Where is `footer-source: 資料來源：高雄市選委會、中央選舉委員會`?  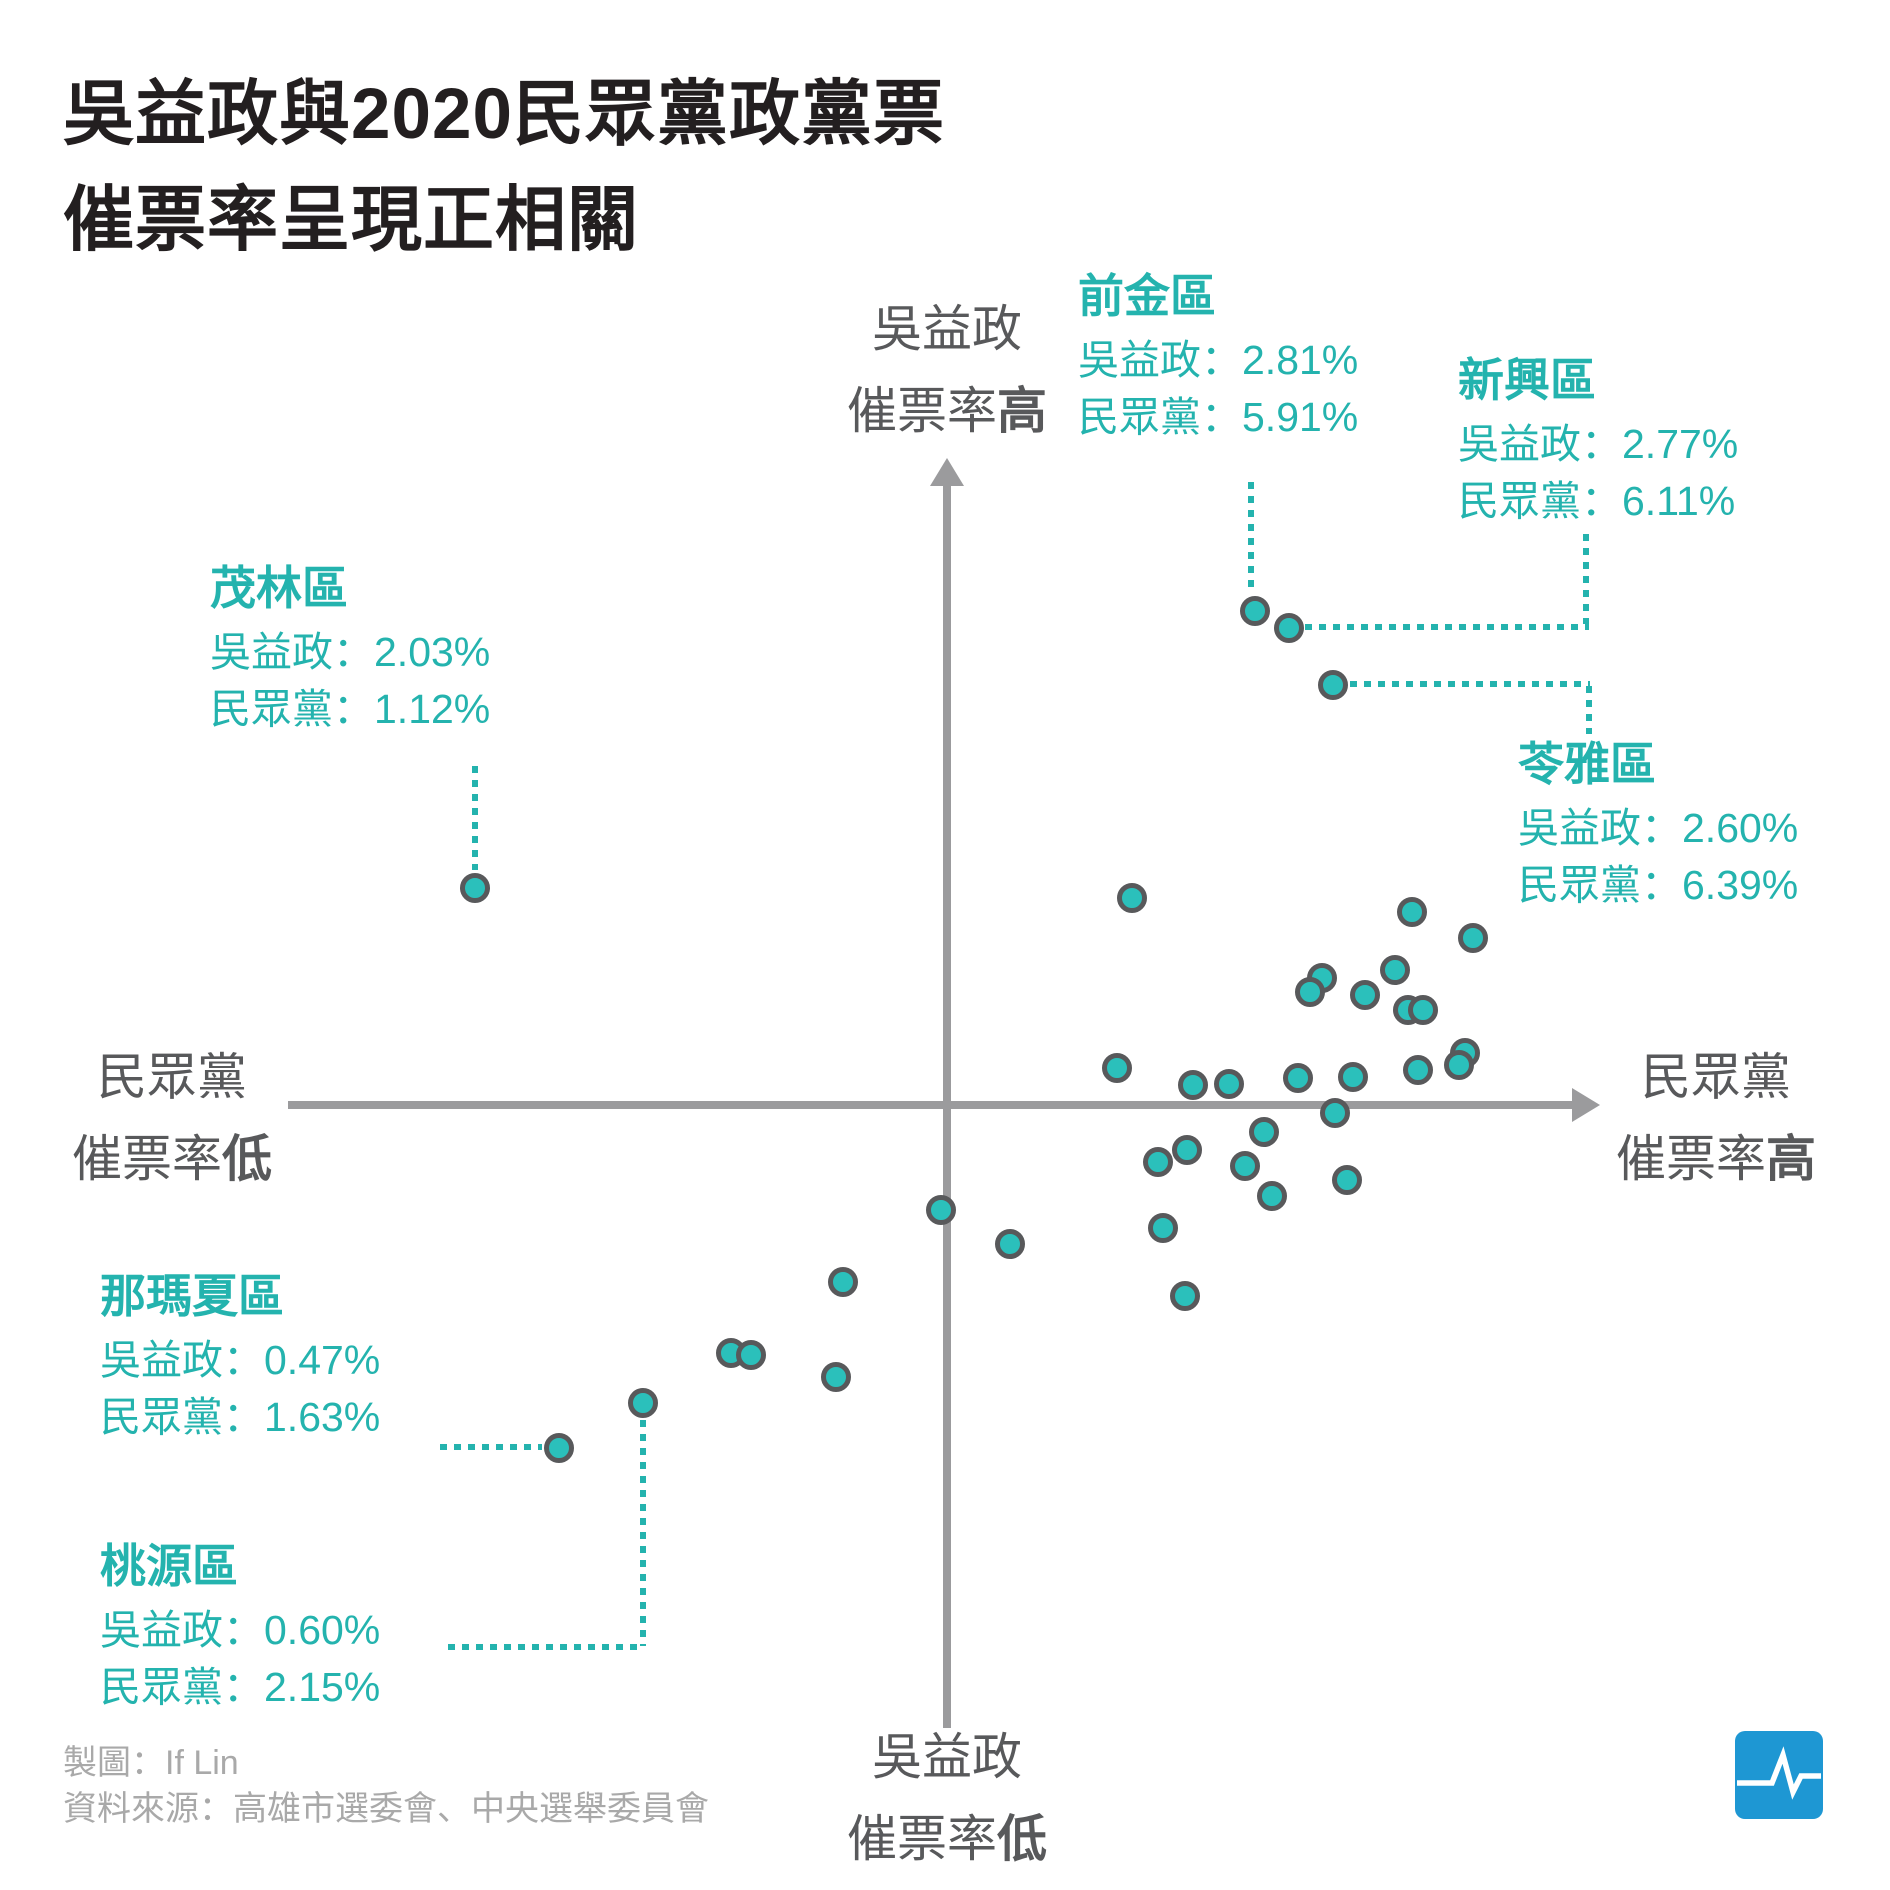 footer-source: 資料來源：高雄市選委會、中央選舉委員會 is located at coordinates (386, 1809).